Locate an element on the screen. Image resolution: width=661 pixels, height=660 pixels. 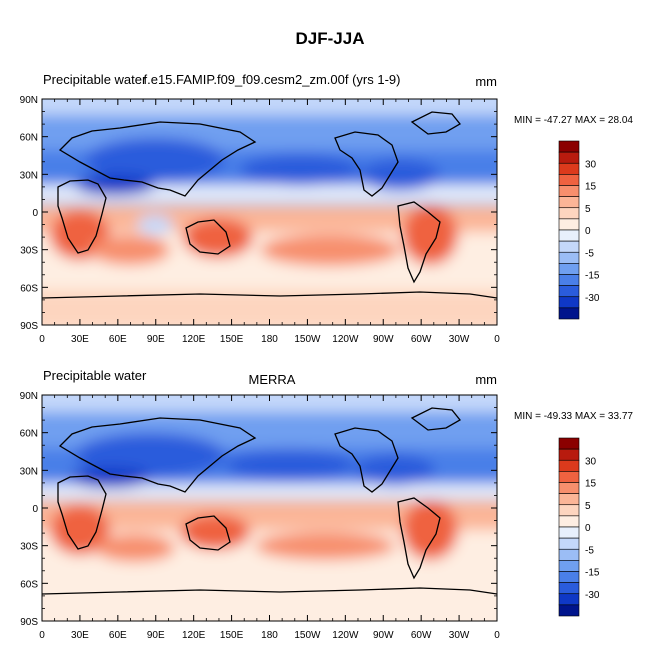
panel-stats: MIN = -47.27 MAX = 28.04 is located at coordinates (573, 120).